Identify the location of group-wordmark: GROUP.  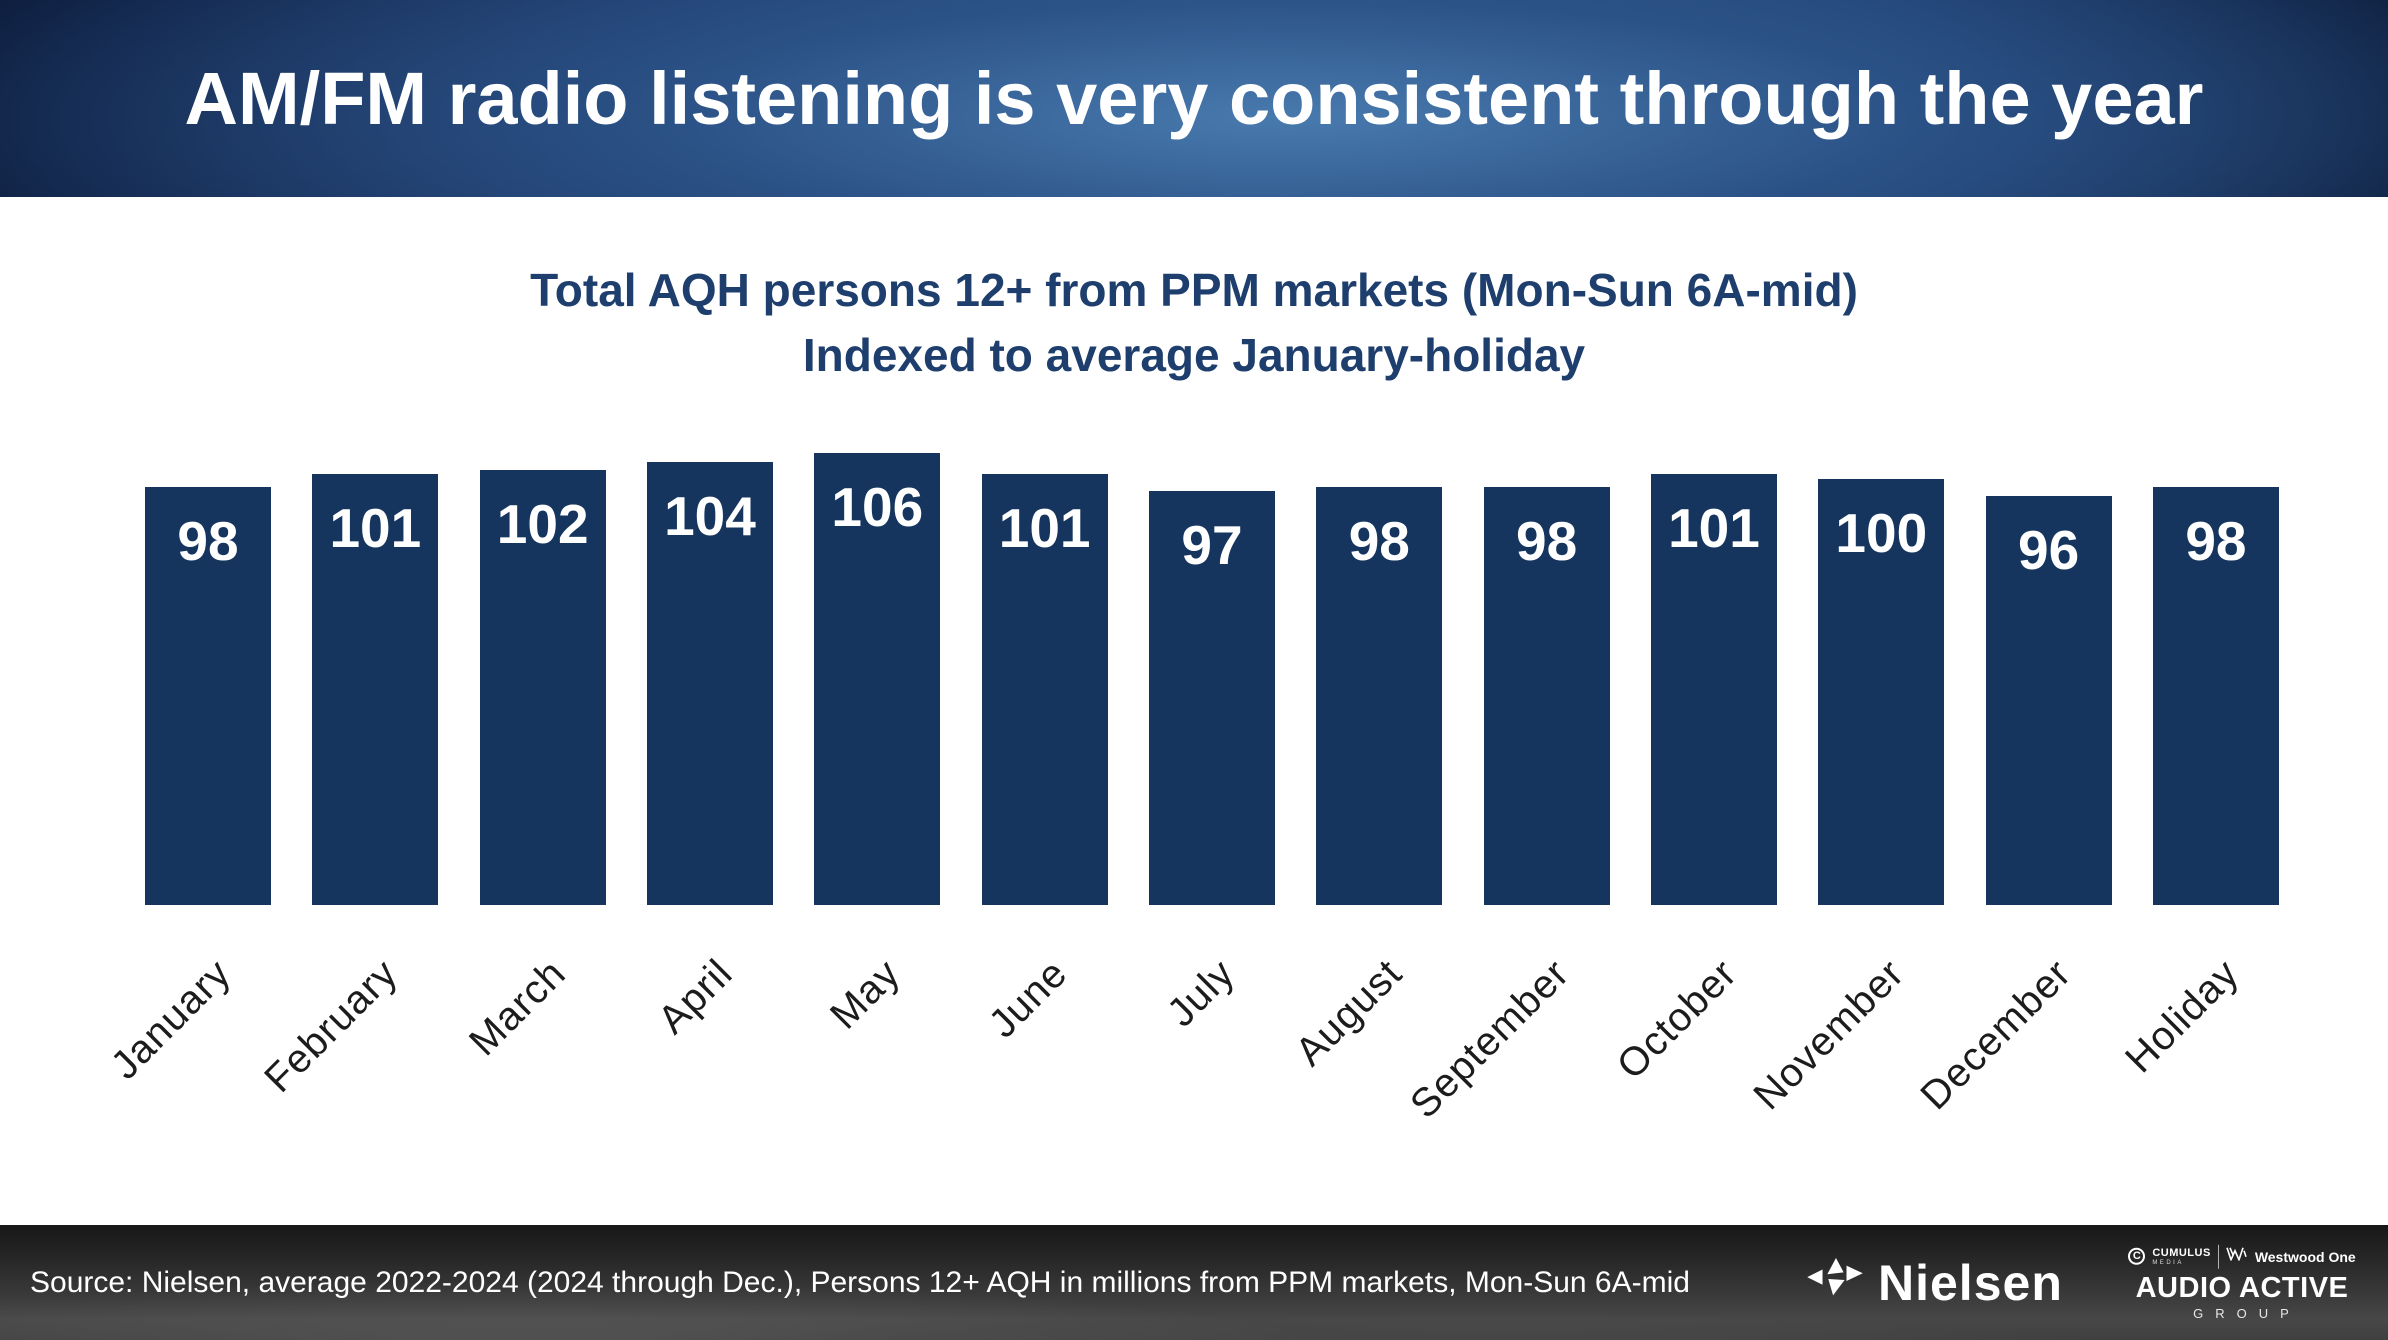
(2247, 1313).